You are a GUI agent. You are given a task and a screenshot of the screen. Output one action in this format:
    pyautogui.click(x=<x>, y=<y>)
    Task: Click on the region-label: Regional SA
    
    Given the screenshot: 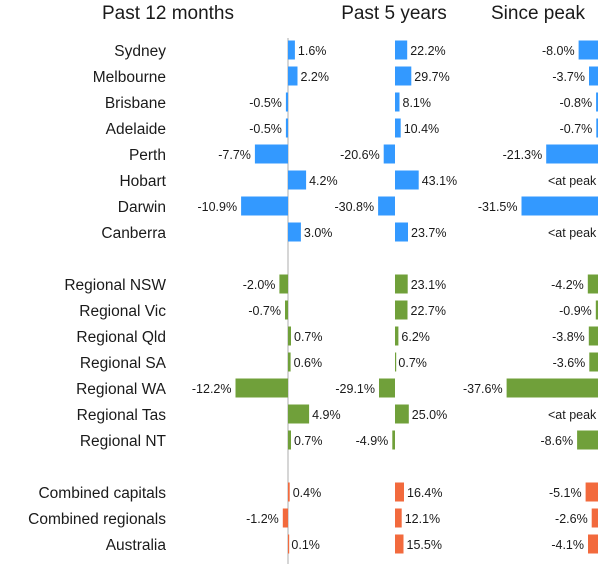 What is the action you would take?
    pyautogui.click(x=123, y=363)
    